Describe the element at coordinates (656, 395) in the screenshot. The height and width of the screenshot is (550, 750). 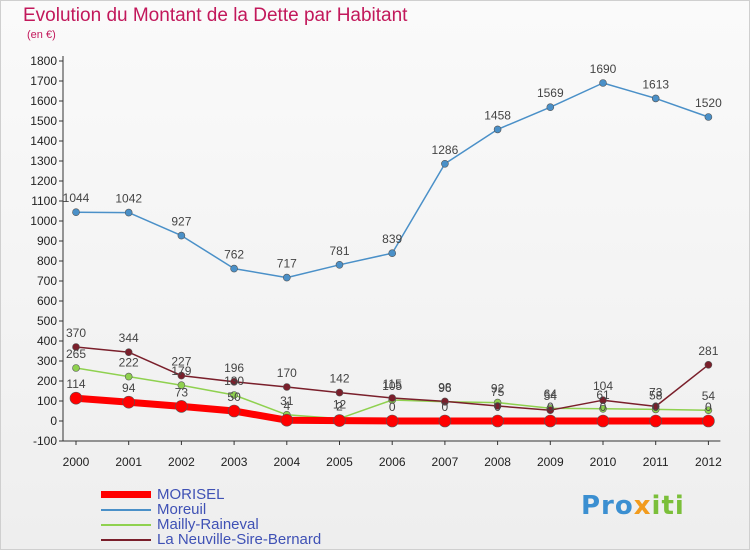
I see `data-label-2: 58` at that location.